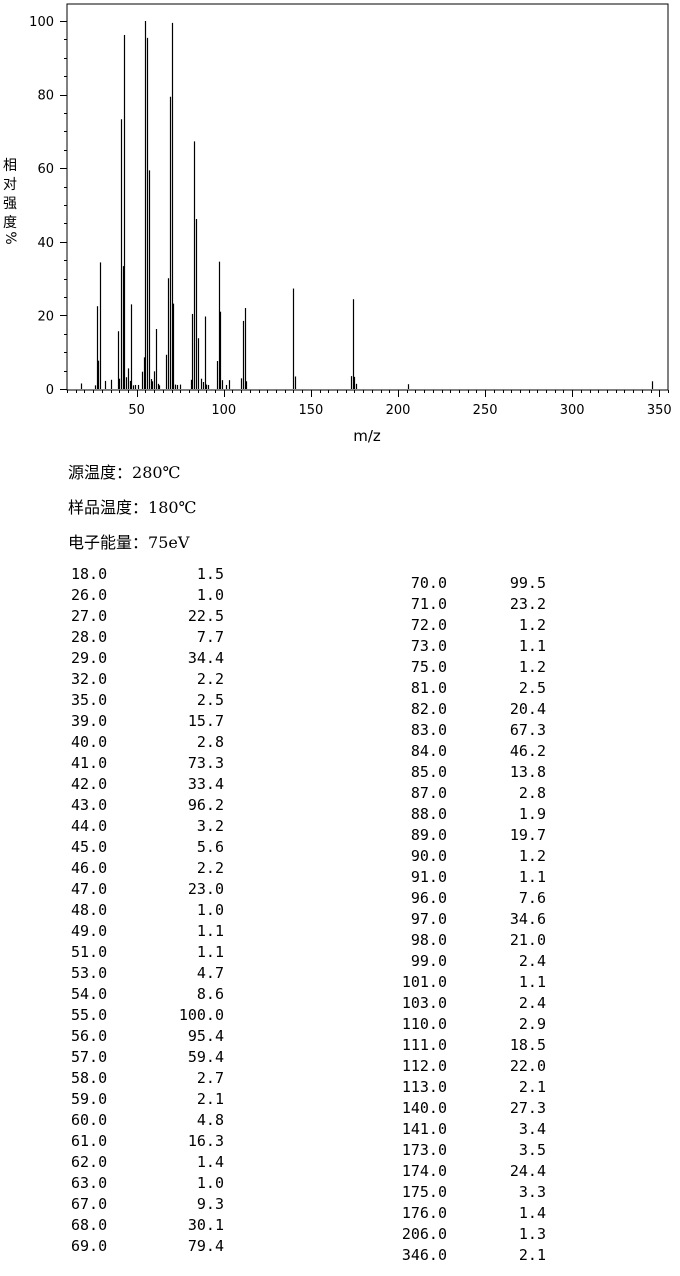 This screenshot has width=680, height=1276. Describe the element at coordinates (475, 1192) in the screenshot. I see `peak-row: 175.0 3.3` at that location.